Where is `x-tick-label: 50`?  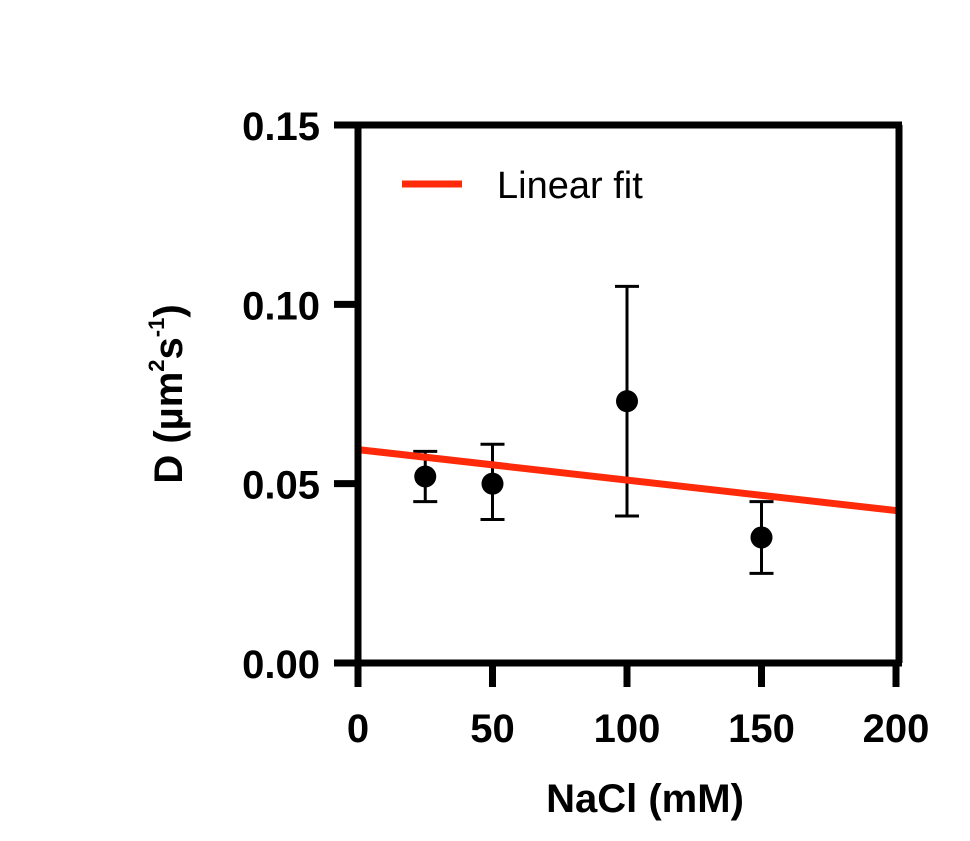
x-tick-label: 50 is located at coordinates (492, 729).